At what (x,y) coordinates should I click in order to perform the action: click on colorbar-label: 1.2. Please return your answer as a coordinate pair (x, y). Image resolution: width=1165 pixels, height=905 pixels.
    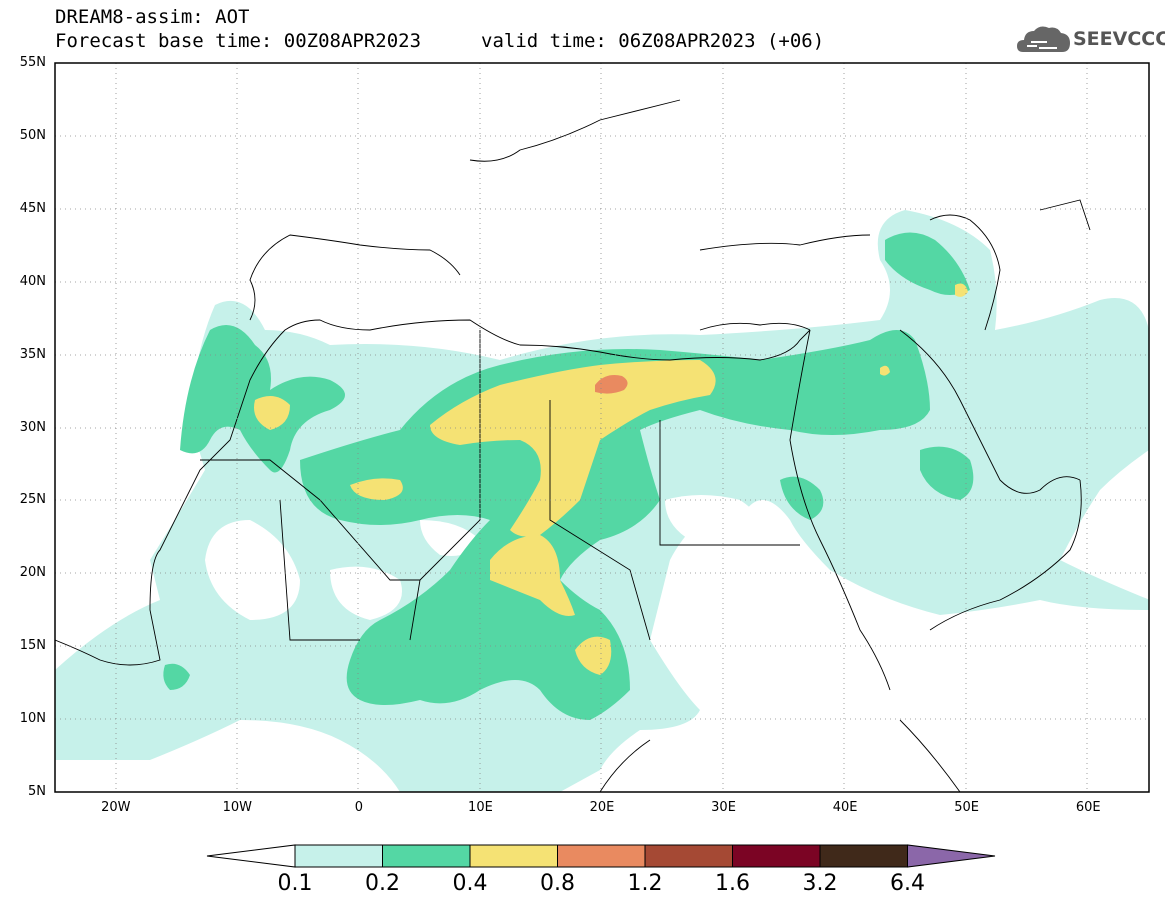
    Looking at the image, I should click on (645, 883).